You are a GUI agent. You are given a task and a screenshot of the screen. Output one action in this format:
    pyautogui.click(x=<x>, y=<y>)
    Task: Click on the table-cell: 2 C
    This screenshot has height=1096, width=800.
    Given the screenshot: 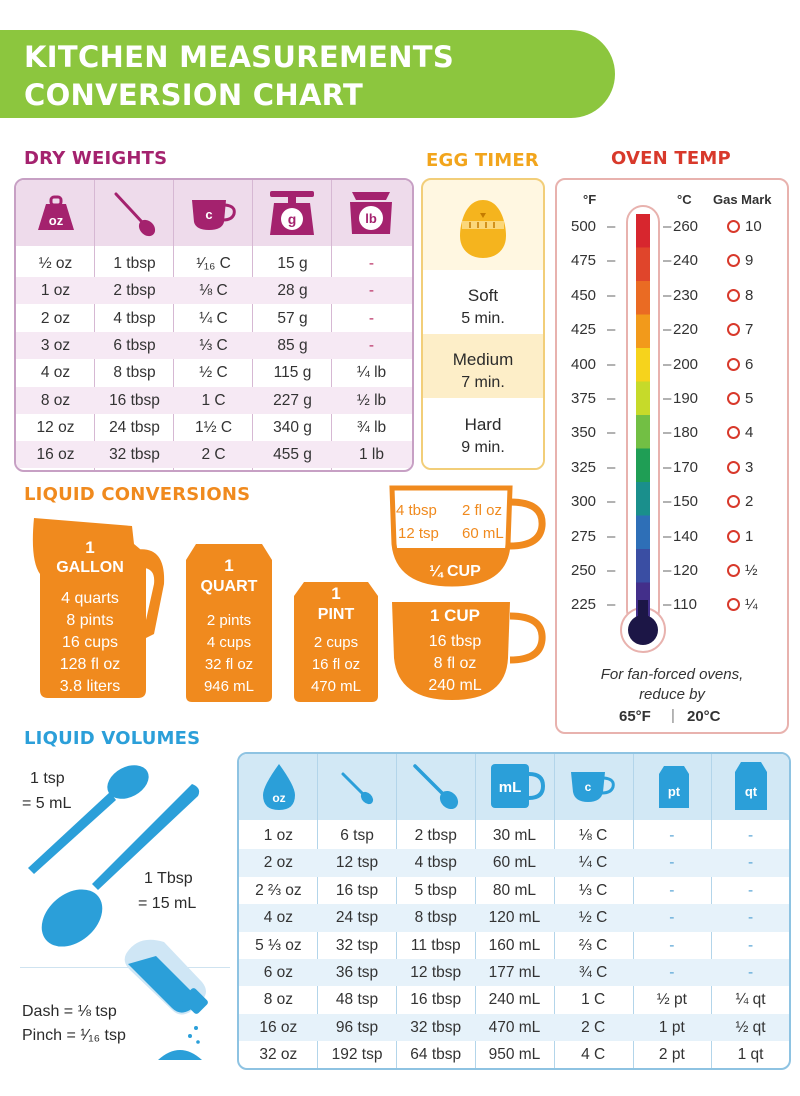 What is the action you would take?
    pyautogui.click(x=213, y=455)
    